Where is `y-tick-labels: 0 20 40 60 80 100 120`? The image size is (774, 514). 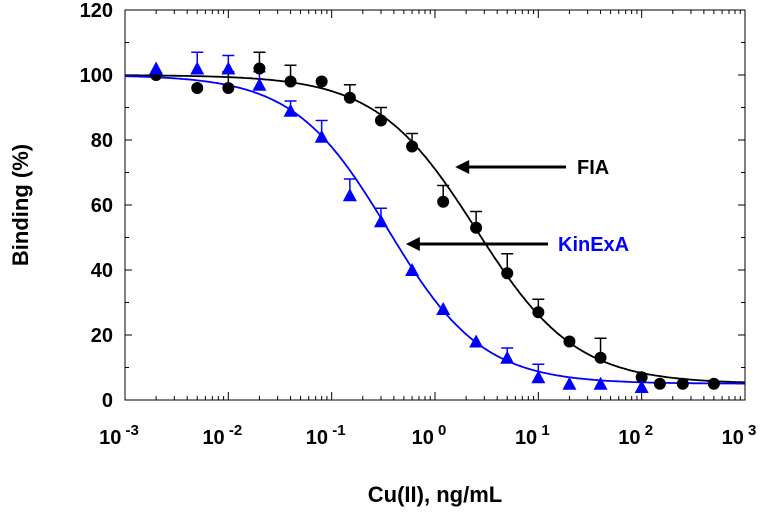
y-tick-labels: 0 20 40 60 80 100 120 is located at coordinates (96, 206).